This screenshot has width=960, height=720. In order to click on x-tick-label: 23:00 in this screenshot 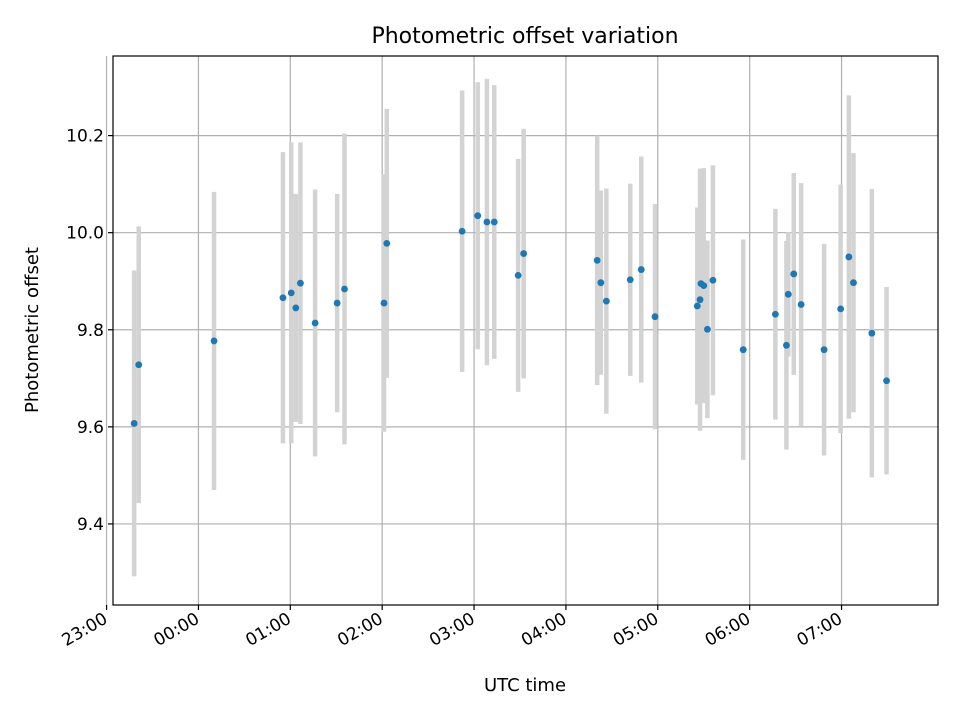, I will do `click(85, 630)`.